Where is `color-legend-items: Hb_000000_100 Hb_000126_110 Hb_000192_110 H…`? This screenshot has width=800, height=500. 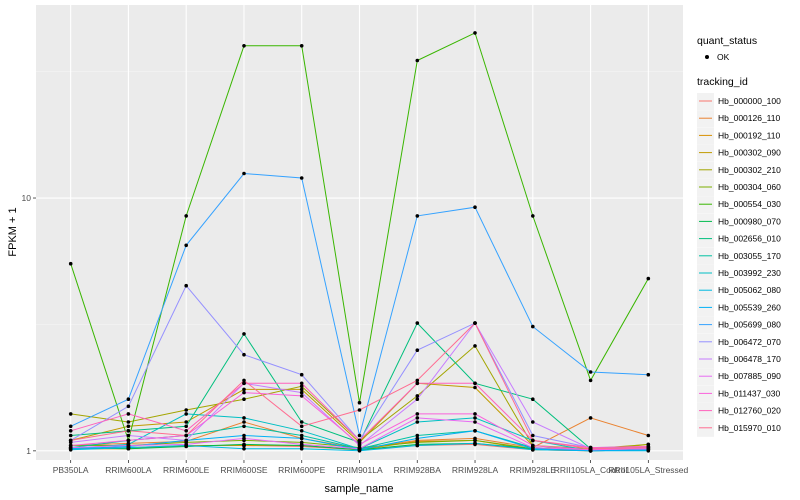 color-legend-items: Hb_000000_100 Hb_000126_110 Hb_000192_110 H… is located at coordinates (739, 265).